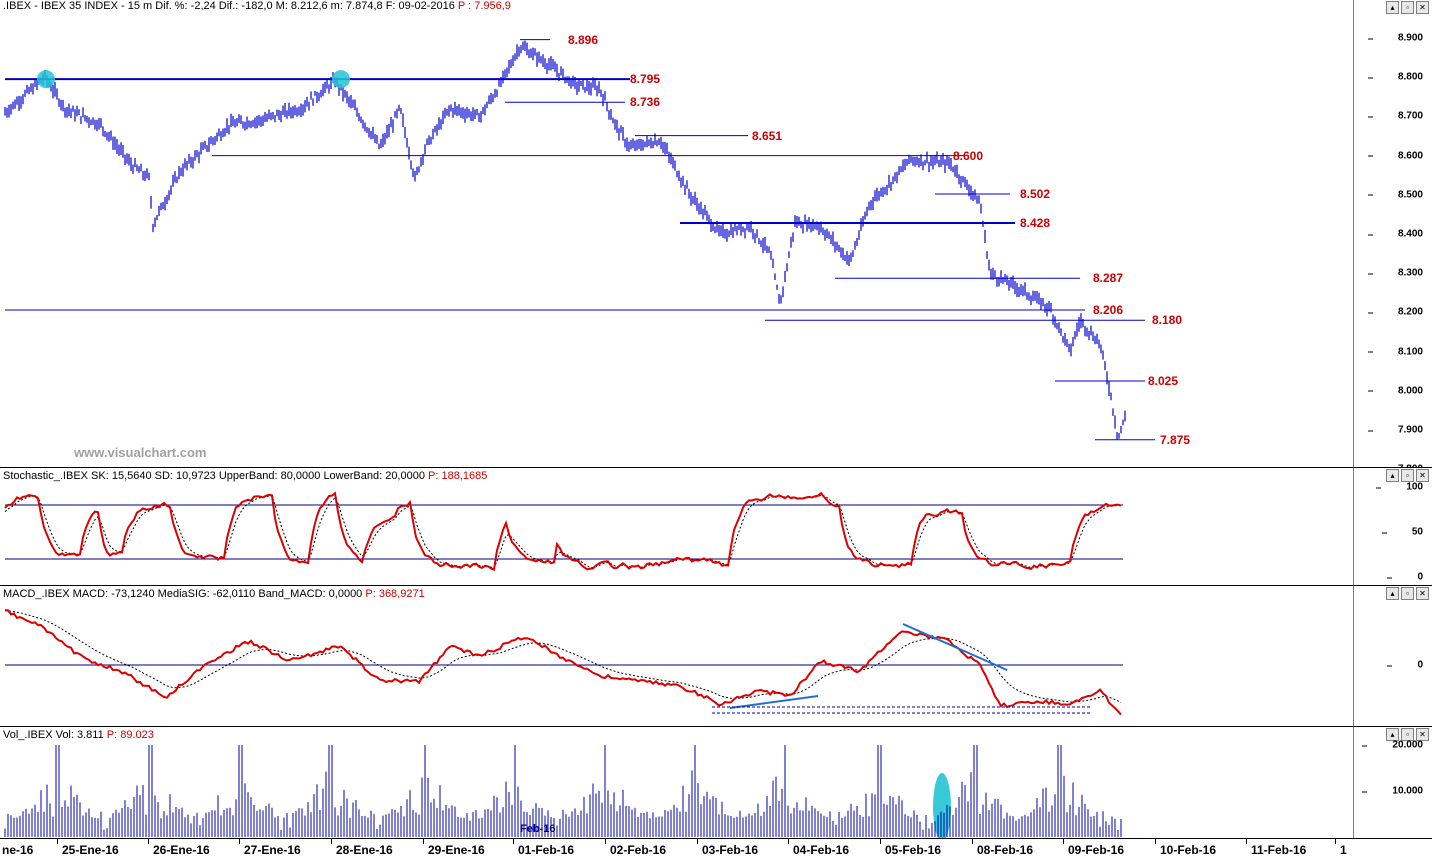 The height and width of the screenshot is (858, 1432). I want to click on level-label: 8.736, so click(645, 102).